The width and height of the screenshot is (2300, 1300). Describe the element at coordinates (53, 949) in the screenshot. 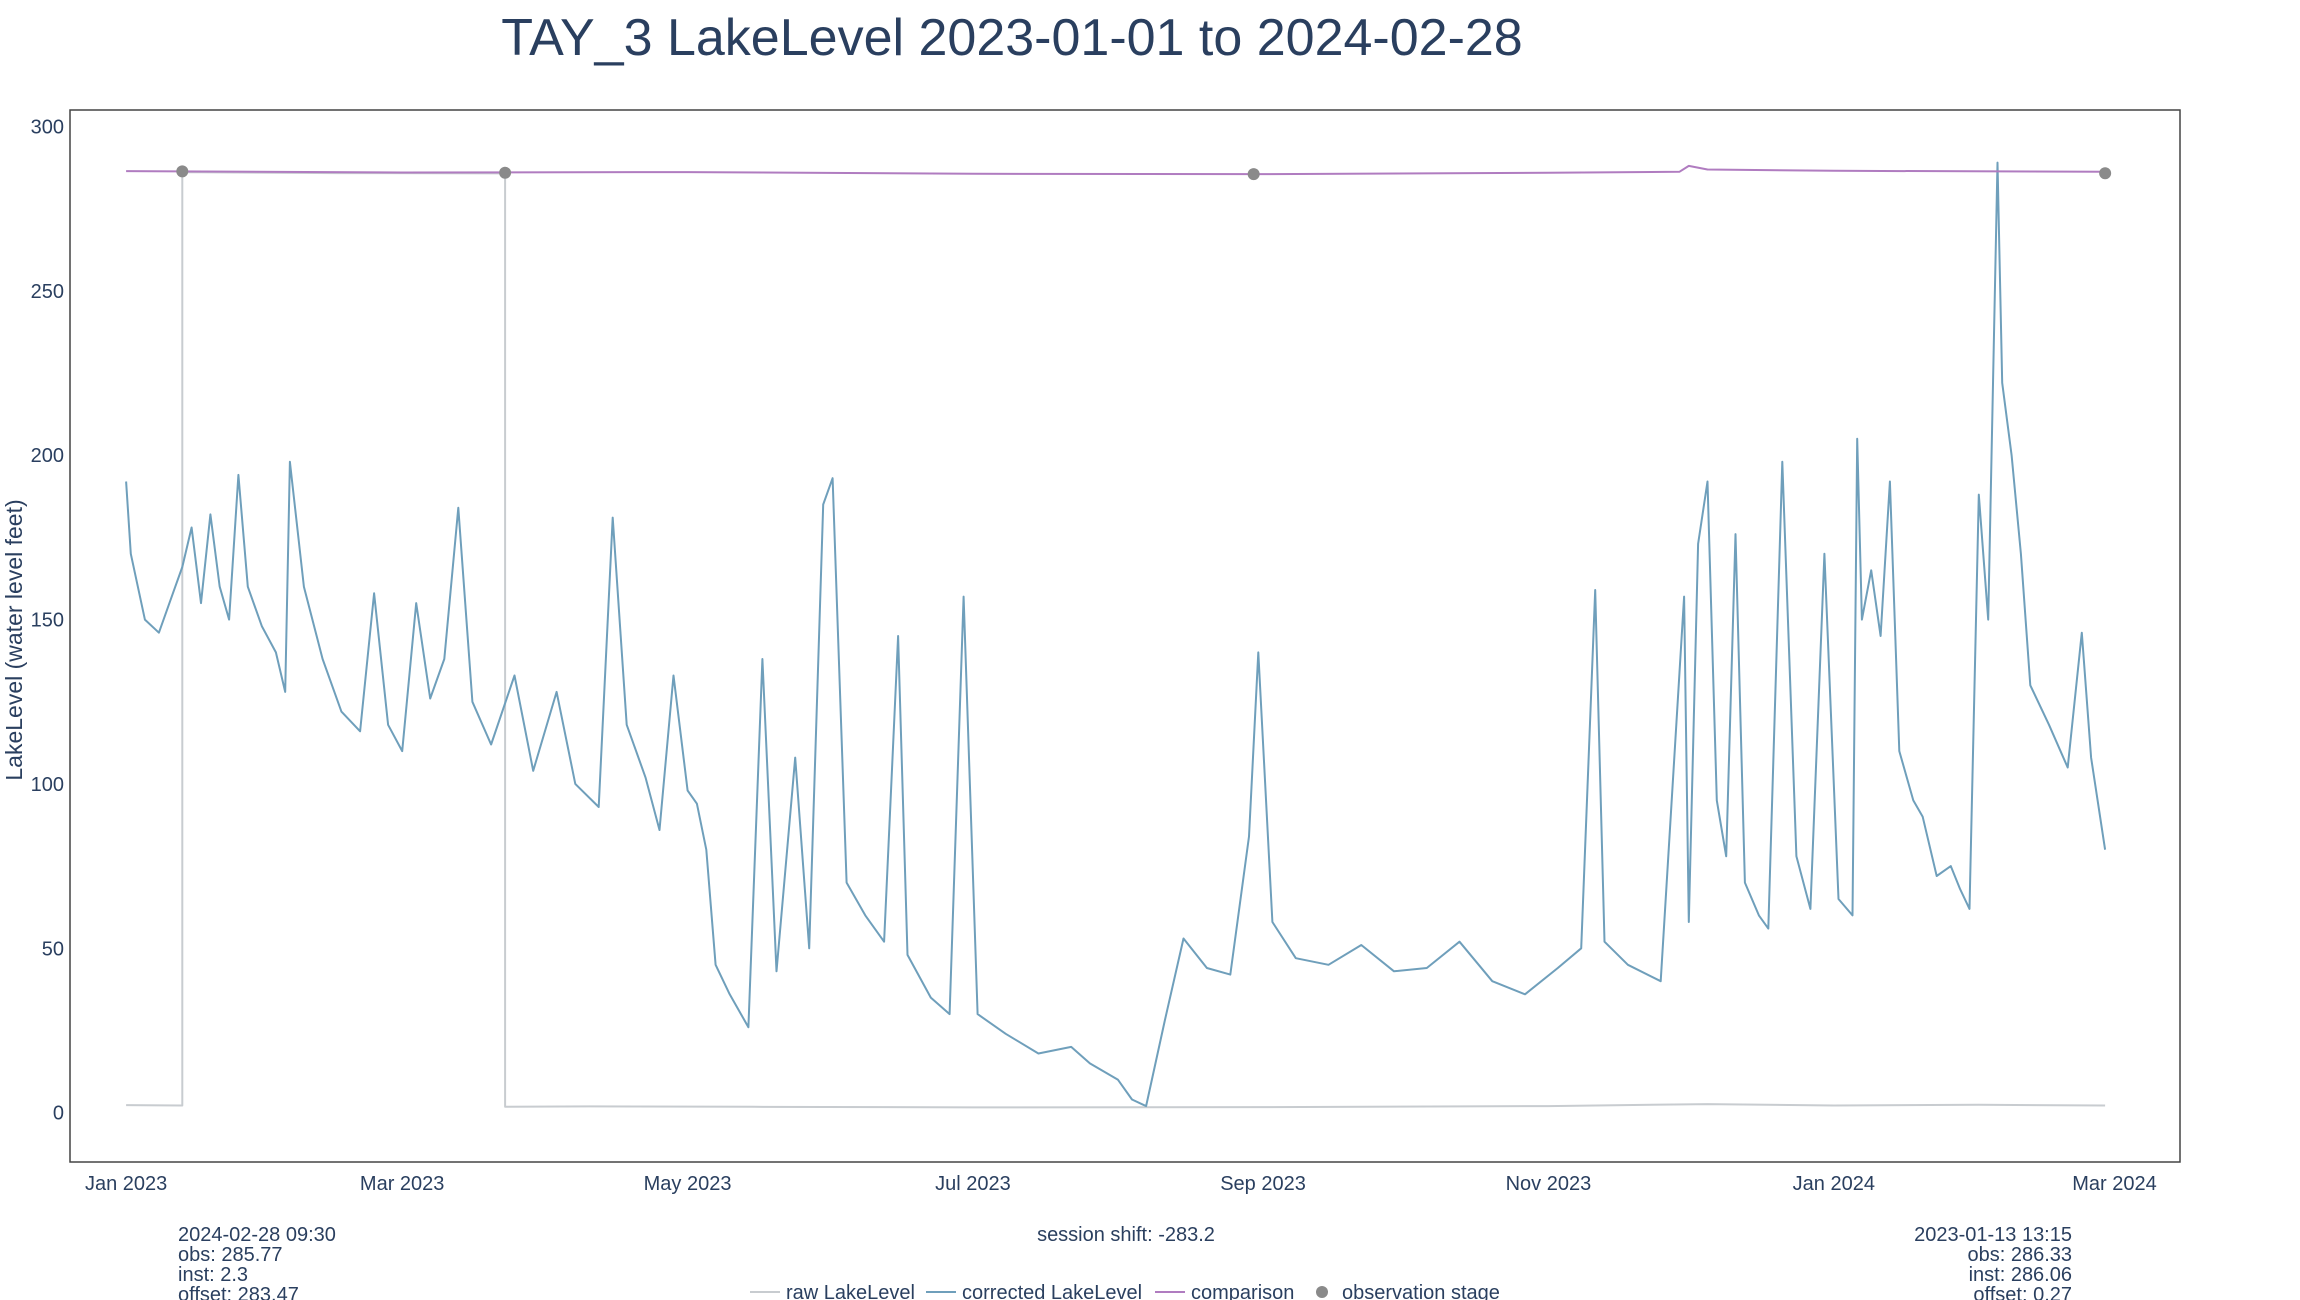

I see `y-tick-label: 50` at that location.